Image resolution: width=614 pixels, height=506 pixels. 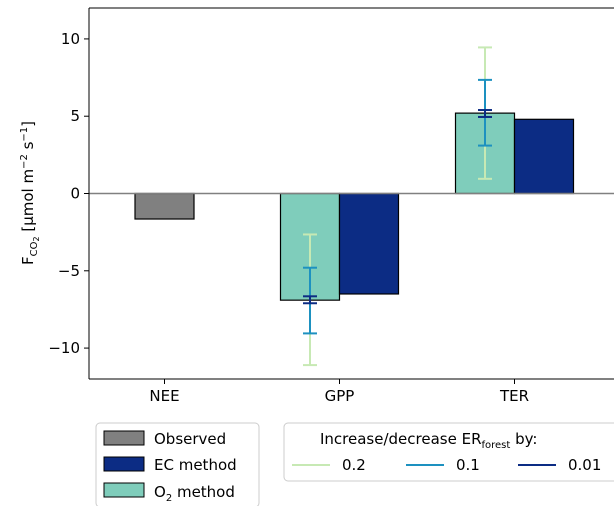 What do you see at coordinates (124, 490) in the screenshot?
I see `legend-swatch-o2` at bounding box center [124, 490].